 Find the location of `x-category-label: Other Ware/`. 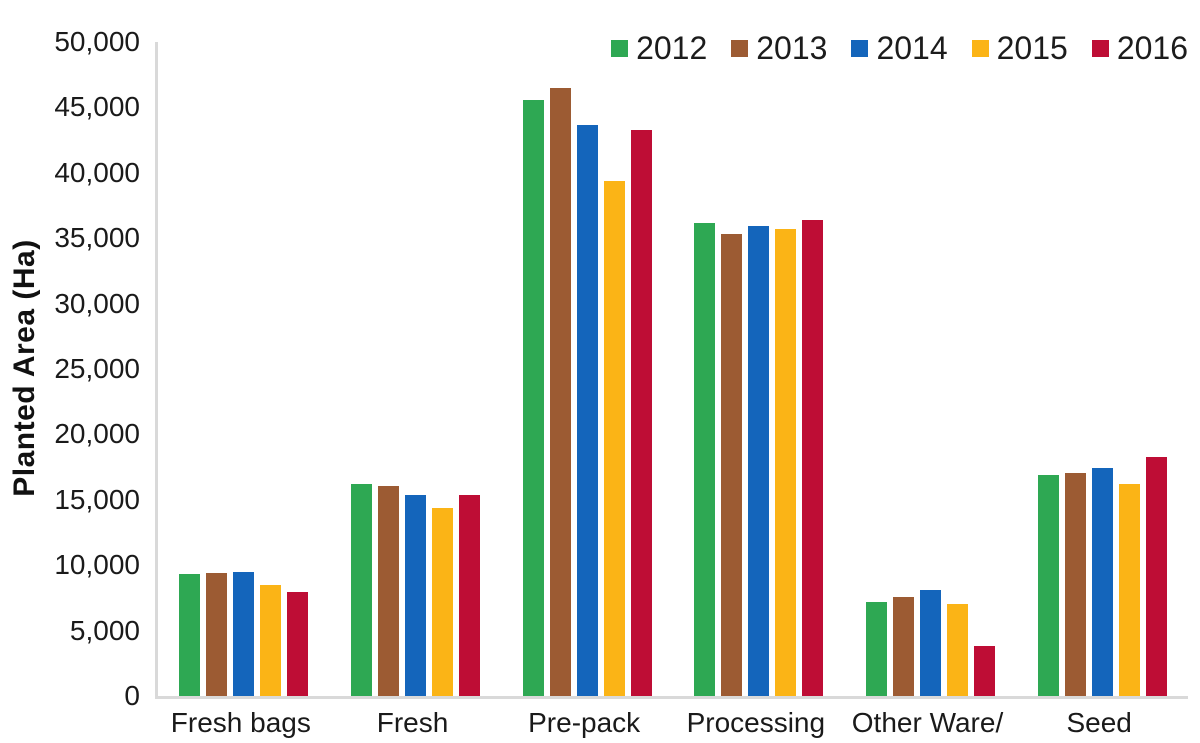

x-category-label: Other Ware/ is located at coordinates (927, 722).